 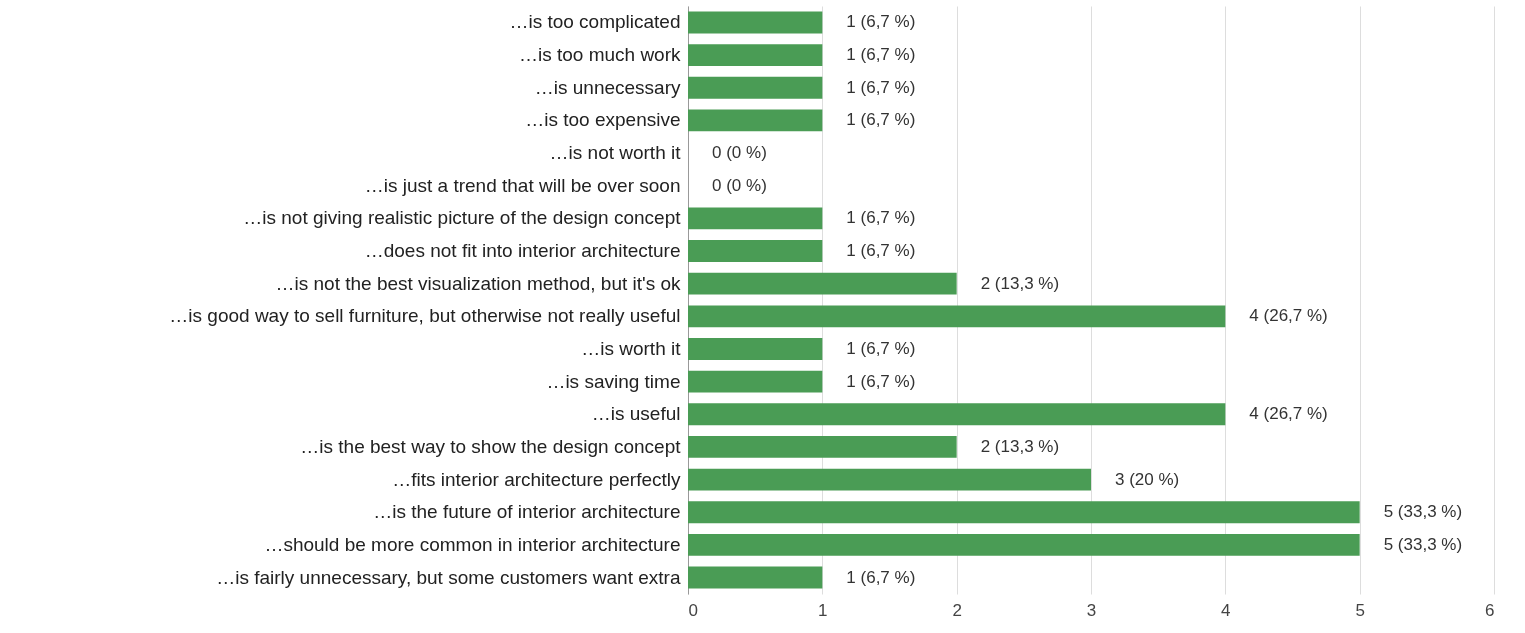 What do you see at coordinates (631, 348) in the screenshot?
I see `y-tick-label: …is worth it` at bounding box center [631, 348].